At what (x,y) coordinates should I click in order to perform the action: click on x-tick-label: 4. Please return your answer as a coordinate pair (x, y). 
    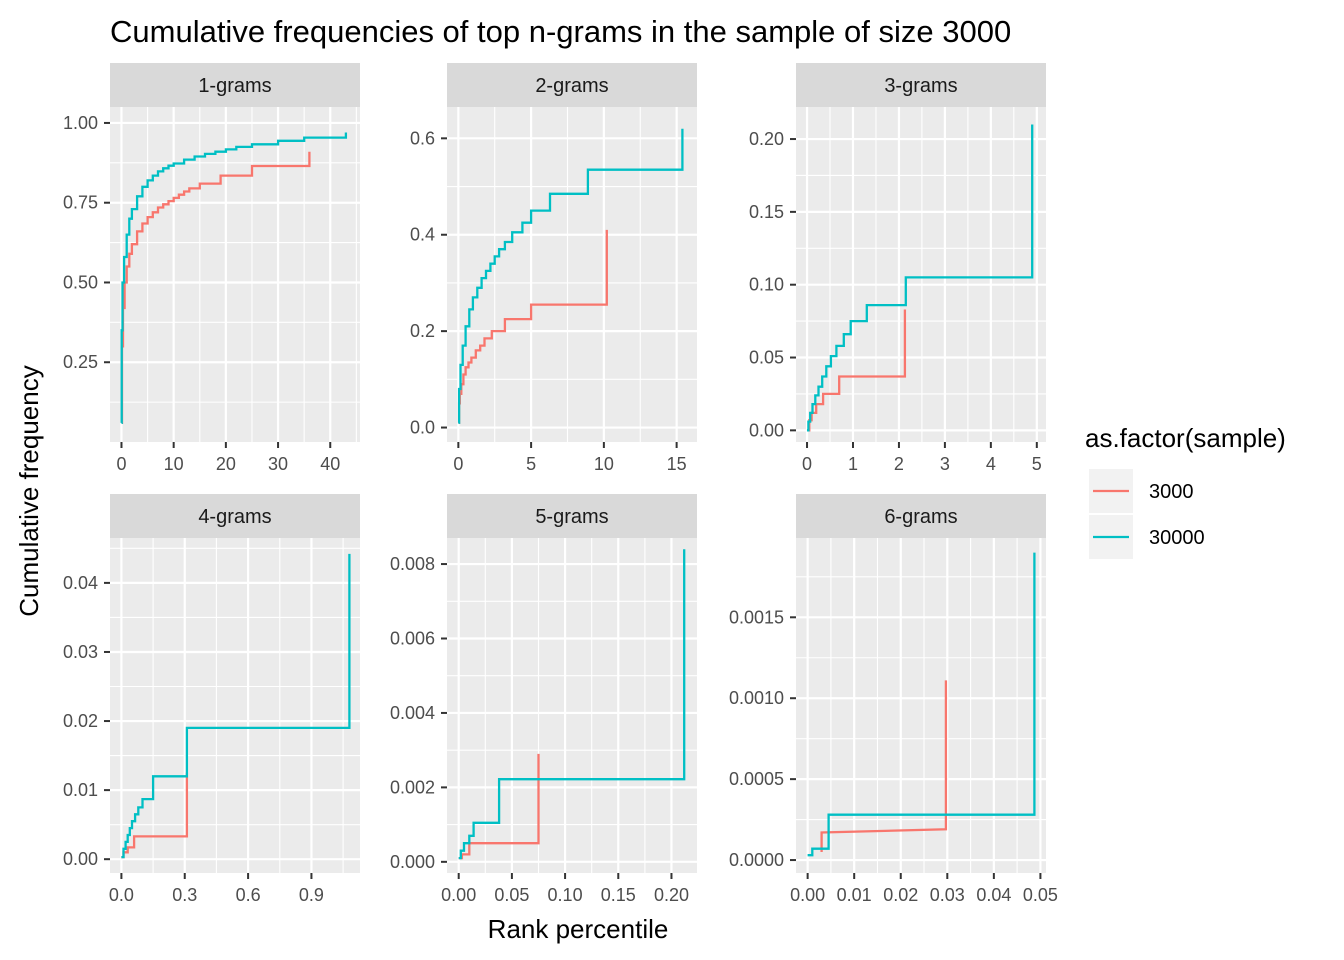
    Looking at the image, I should click on (991, 464).